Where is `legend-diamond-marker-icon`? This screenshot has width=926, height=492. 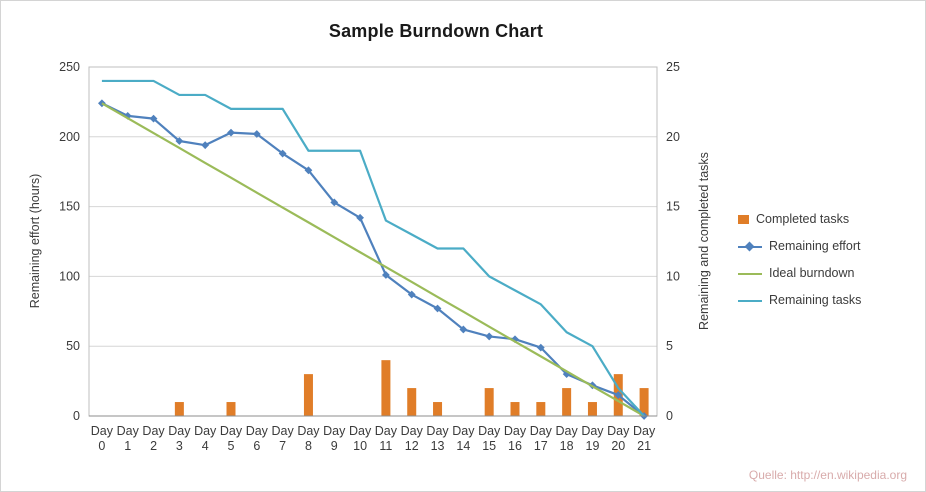
legend-diamond-marker-icon is located at coordinates (749, 246).